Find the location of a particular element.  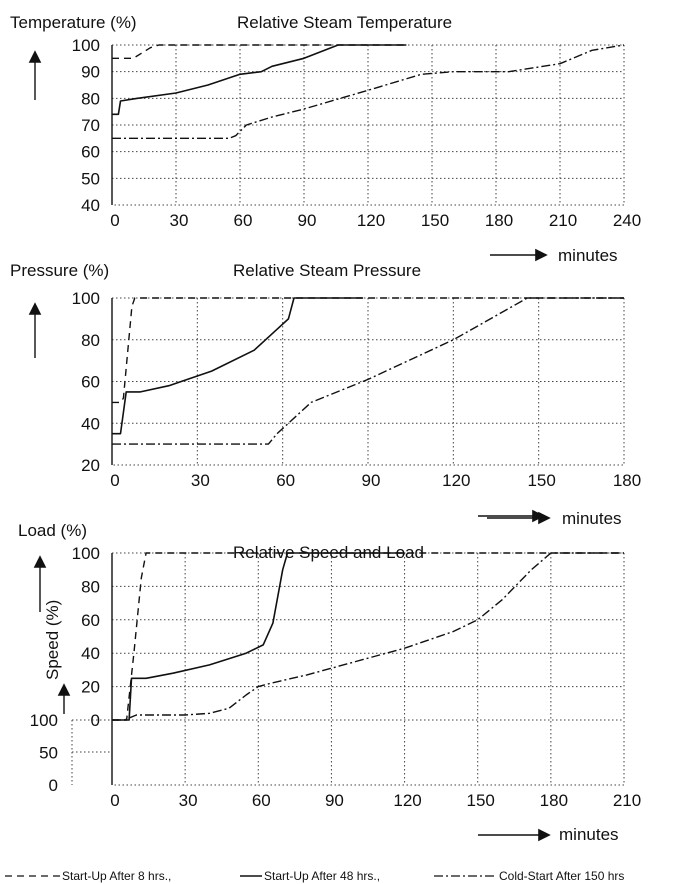

speed-load-y-tick-label: 80 is located at coordinates (90, 586).